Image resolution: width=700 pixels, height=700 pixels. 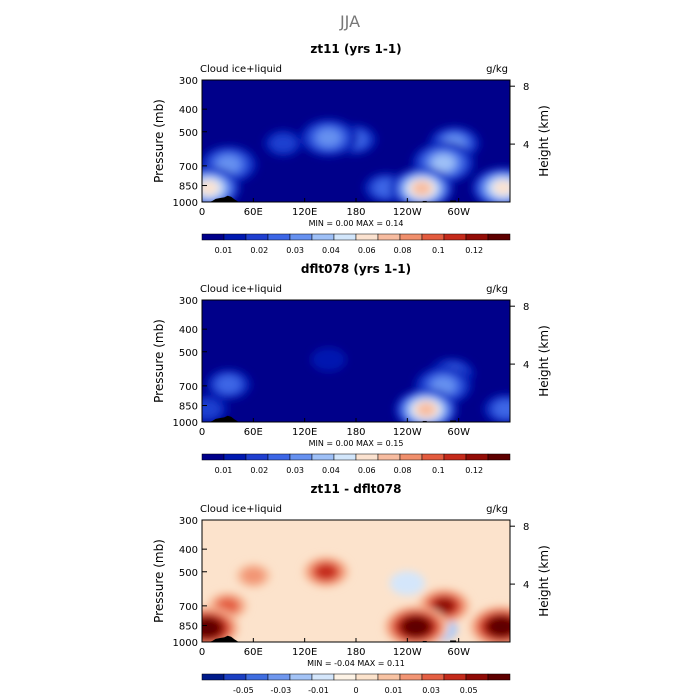 What do you see at coordinates (188, 607) in the screenshot?
I see `y-tick-label: 700` at bounding box center [188, 607].